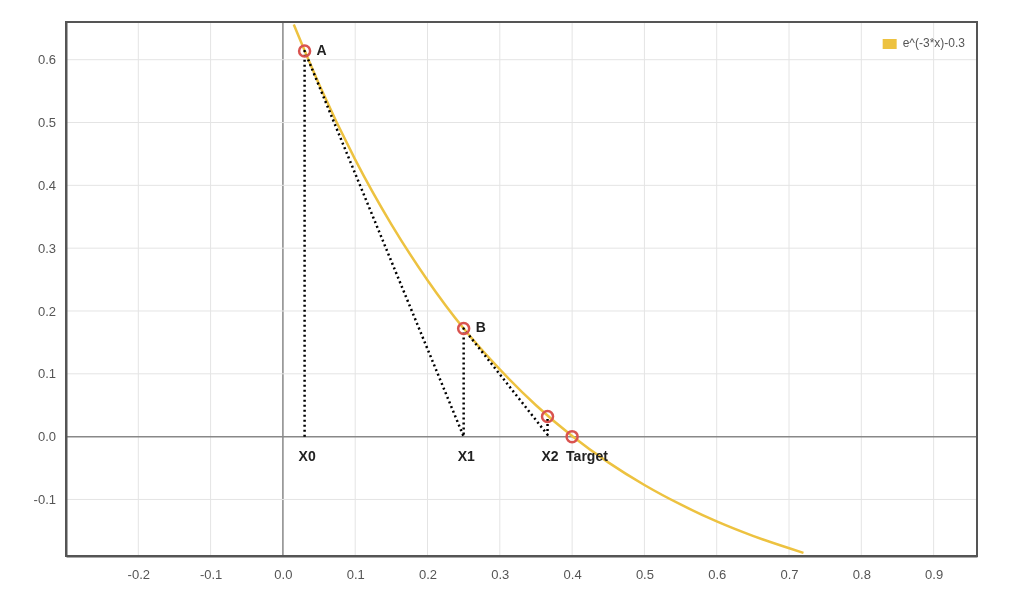  Describe the element at coordinates (46, 374) in the screenshot. I see `y-tick-label: 0.1` at that location.